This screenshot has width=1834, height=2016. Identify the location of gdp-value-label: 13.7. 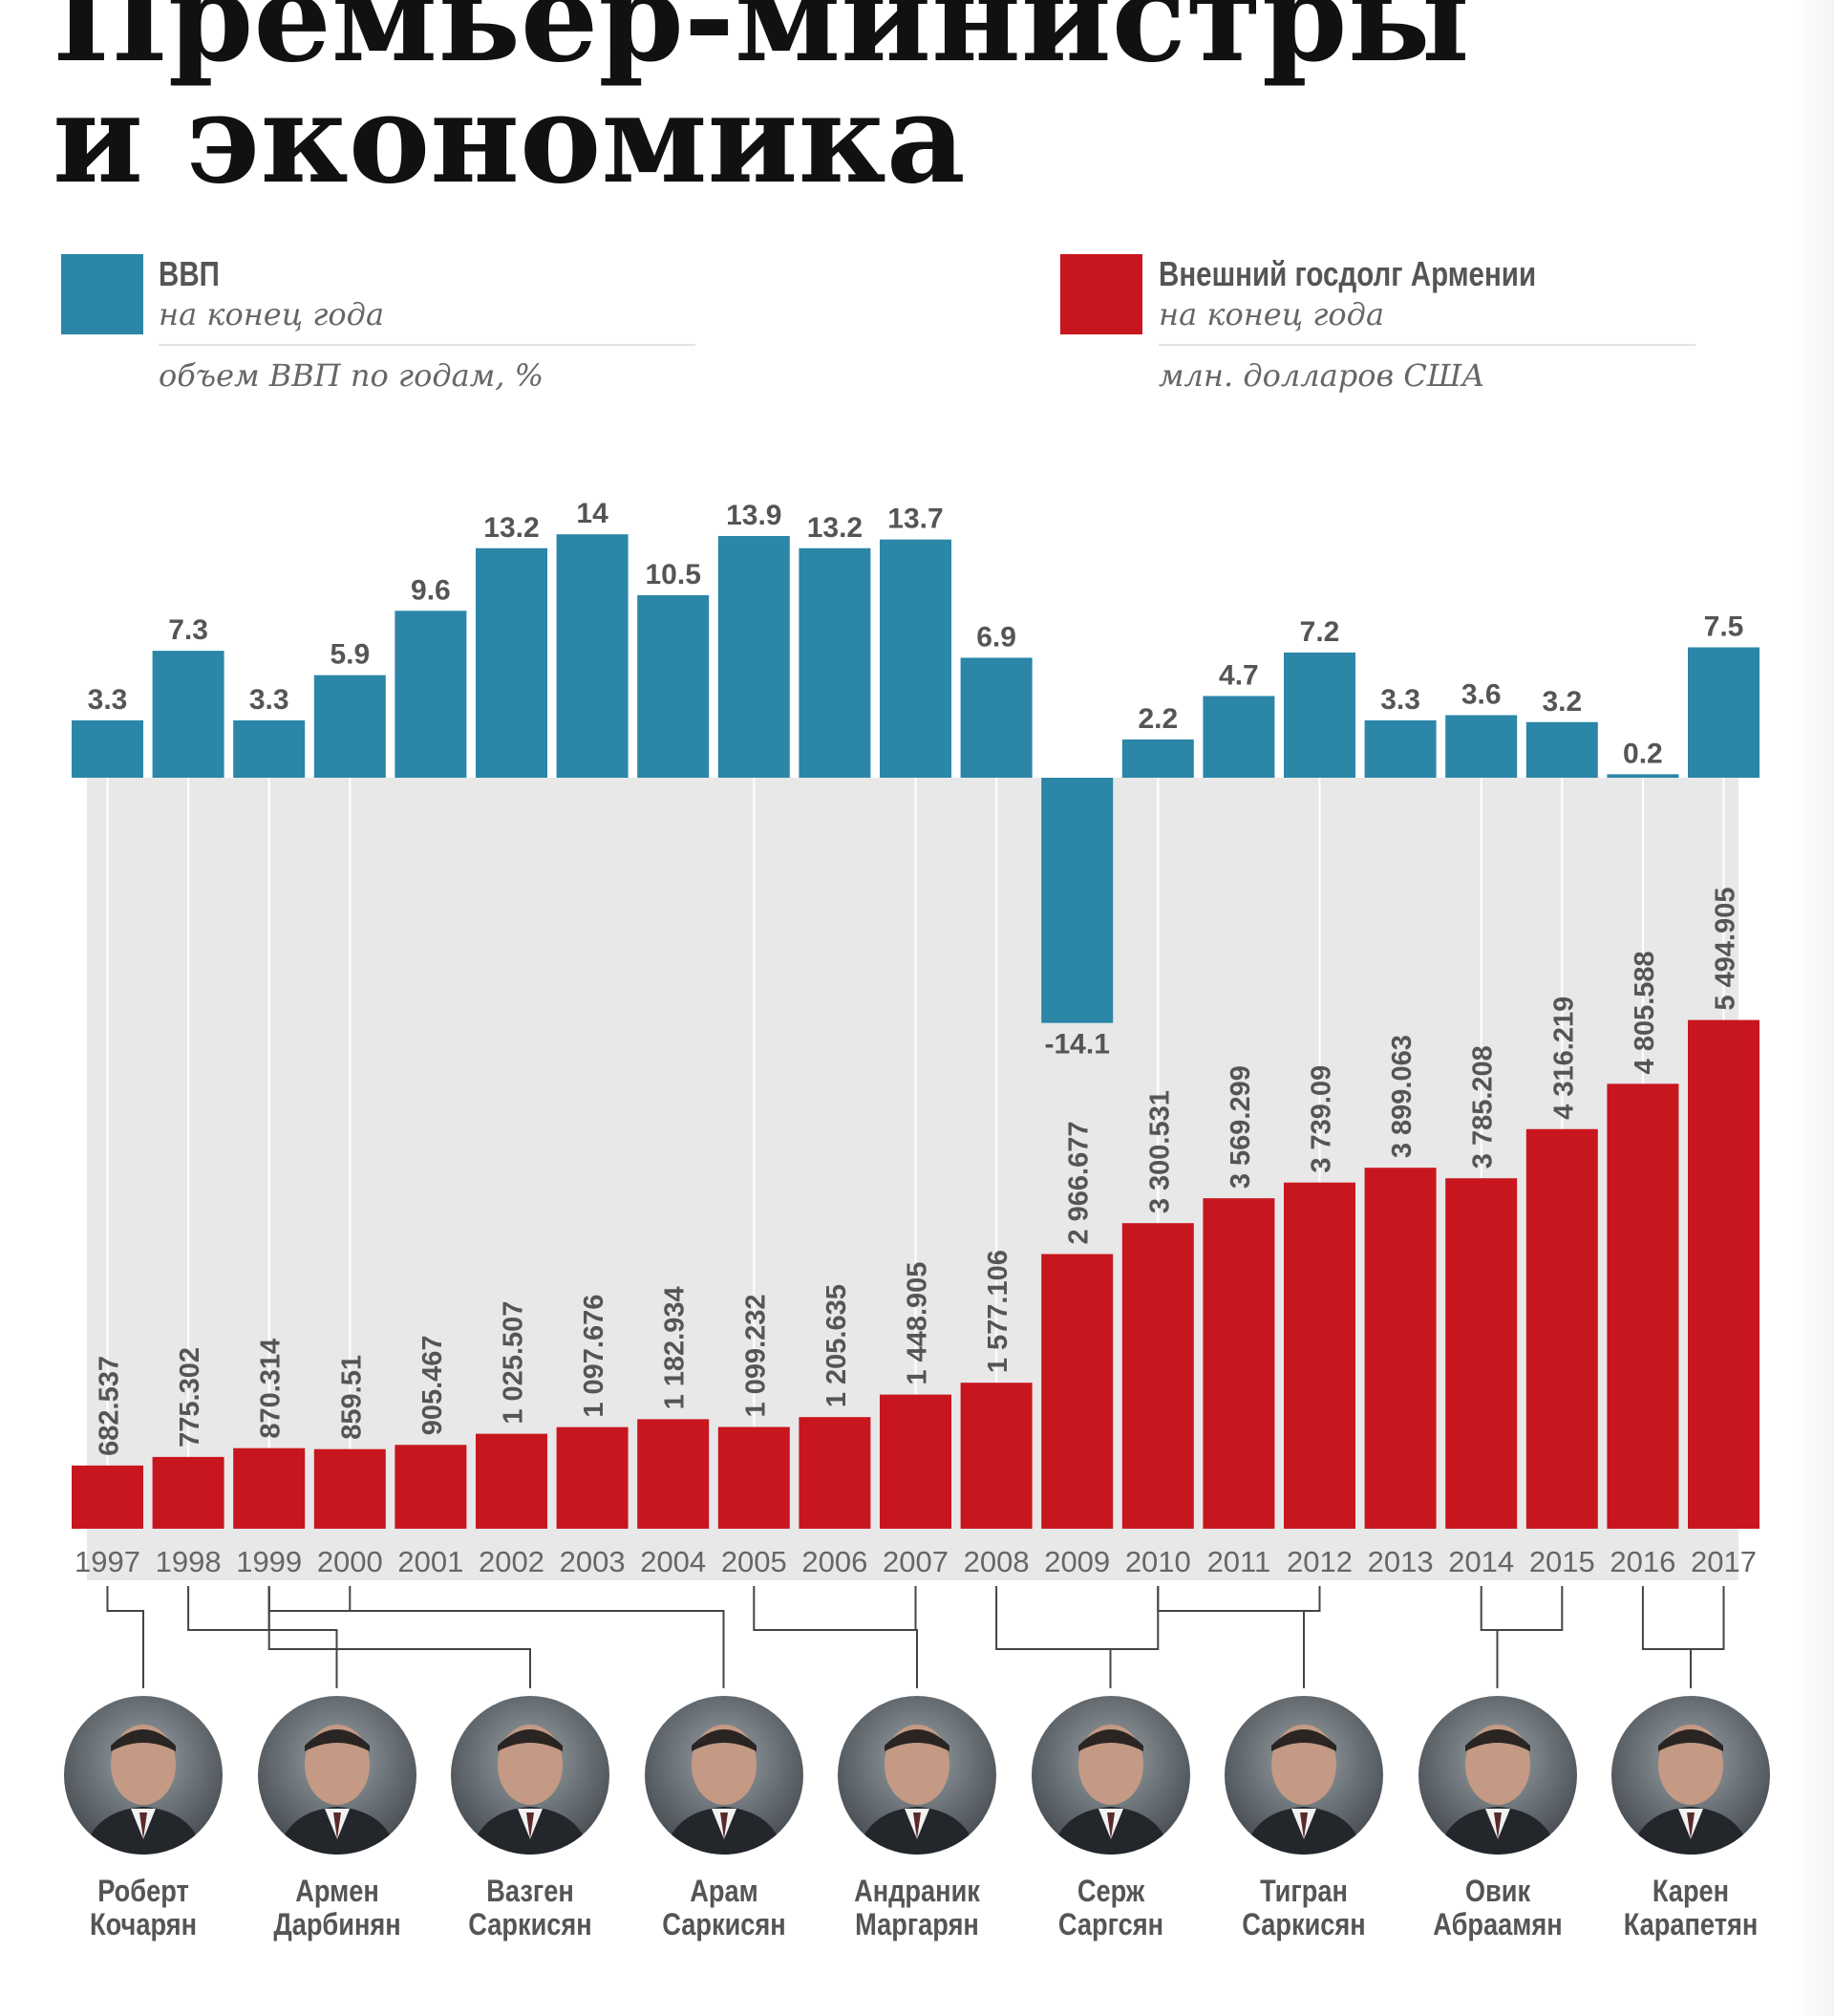
(915, 519).